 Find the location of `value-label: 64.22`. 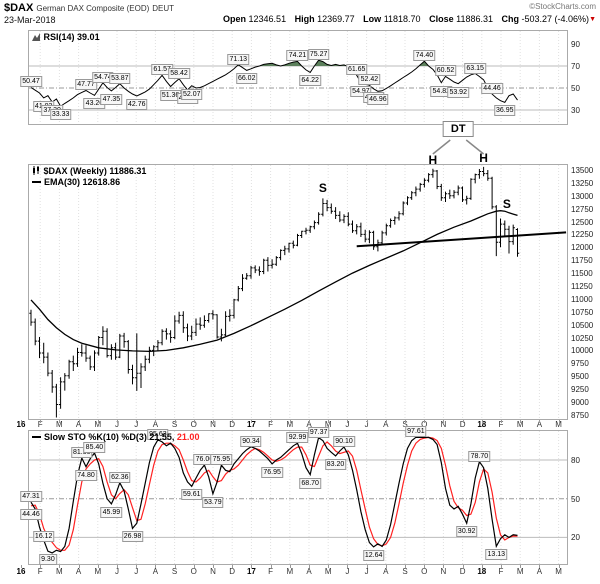

value-label: 64.22 is located at coordinates (310, 81).